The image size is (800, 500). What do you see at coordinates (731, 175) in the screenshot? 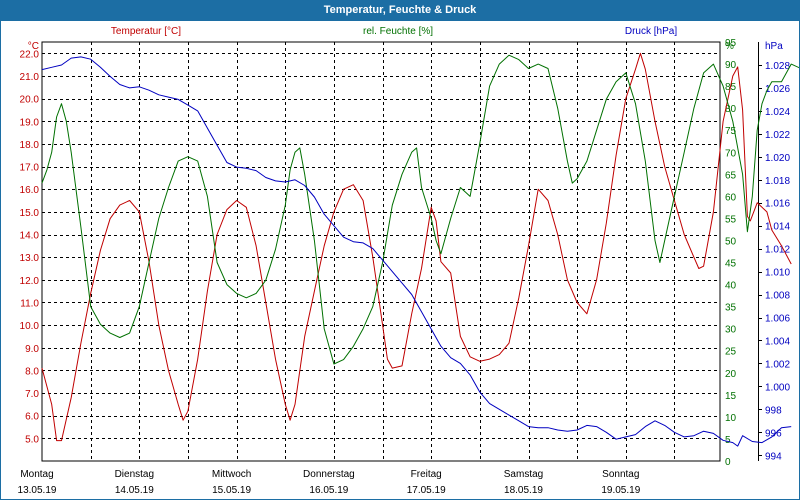
I see `humidity-tick-label: 65` at bounding box center [731, 175].